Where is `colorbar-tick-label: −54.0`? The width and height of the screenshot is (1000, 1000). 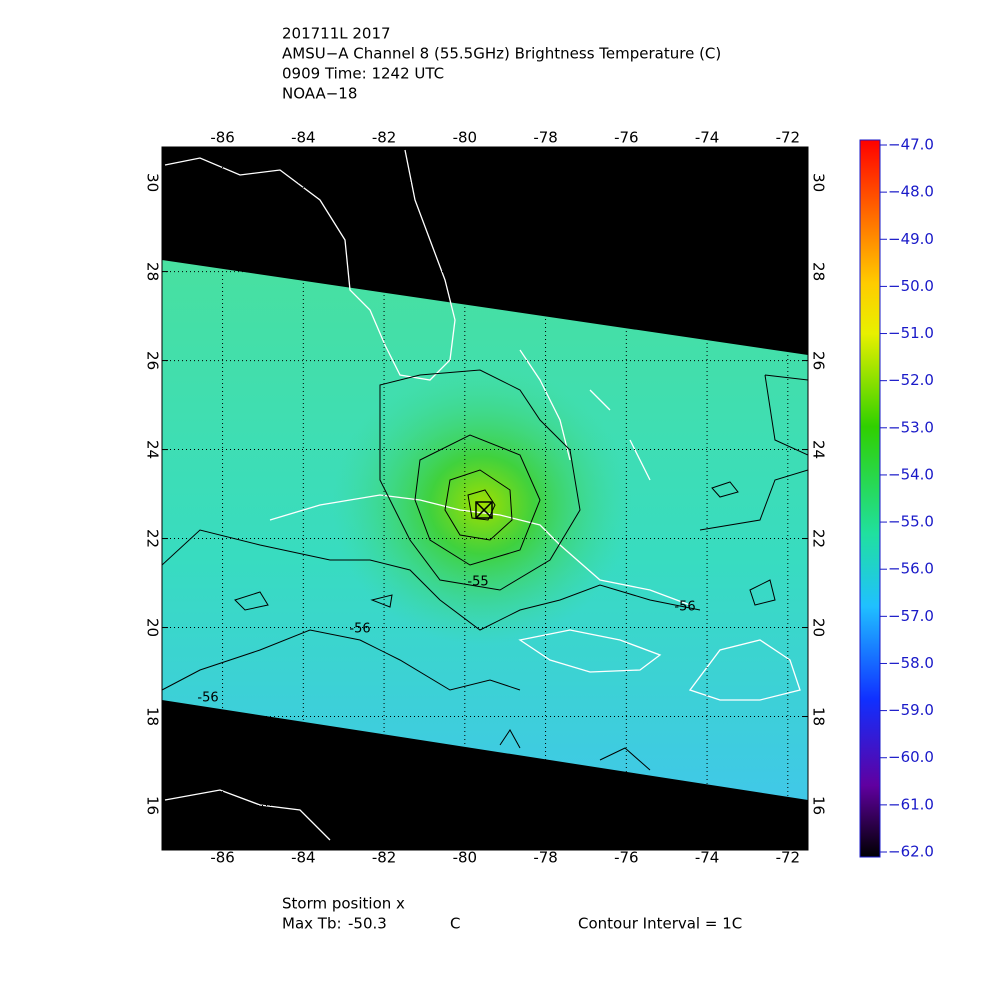 colorbar-tick-label: −54.0 is located at coordinates (911, 474).